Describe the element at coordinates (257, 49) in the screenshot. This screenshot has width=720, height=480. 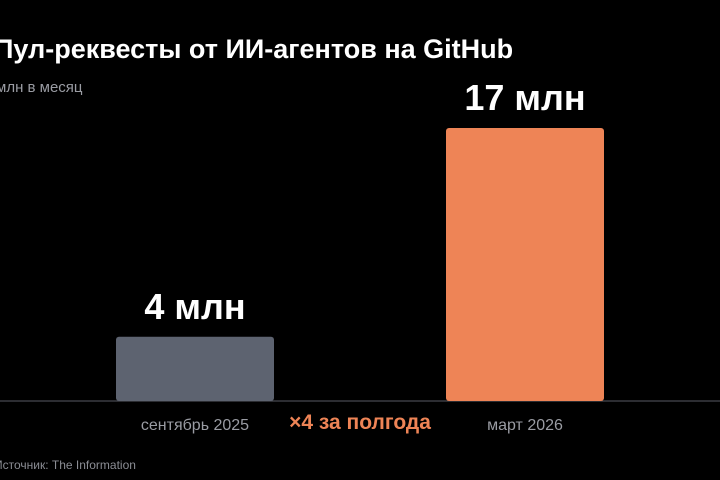
I see `chart-title: Пул-реквесты от ИИ-агентов на GitHub` at that location.